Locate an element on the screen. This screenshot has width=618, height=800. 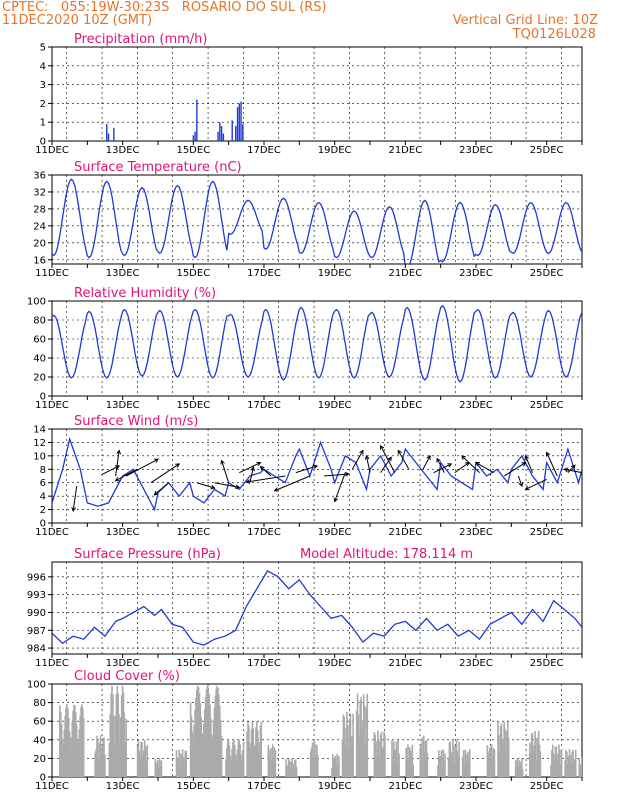
y-tick-label: 24 is located at coordinates (39, 226).